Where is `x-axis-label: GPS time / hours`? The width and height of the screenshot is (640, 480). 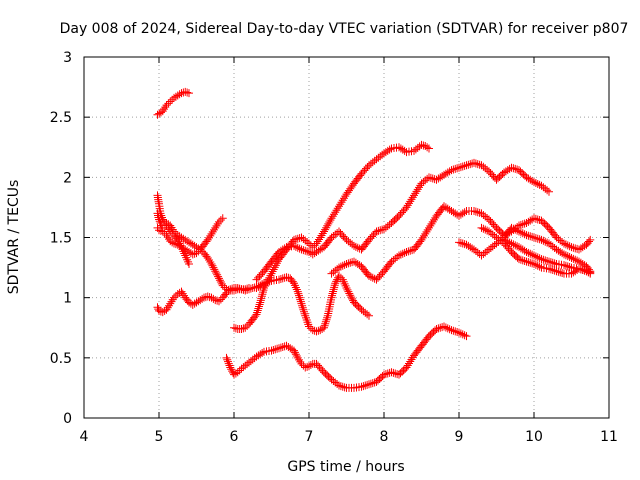 x-axis-label: GPS time / hours is located at coordinates (345, 467).